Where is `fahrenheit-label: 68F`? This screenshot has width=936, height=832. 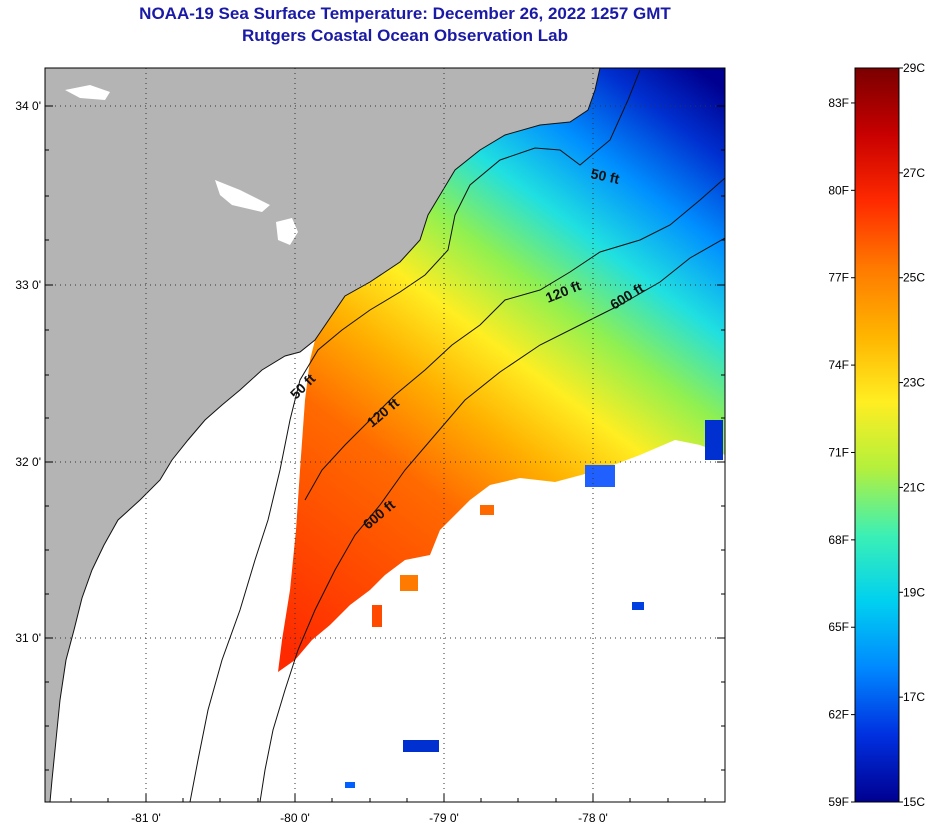 fahrenheit-label: 68F is located at coordinates (838, 540).